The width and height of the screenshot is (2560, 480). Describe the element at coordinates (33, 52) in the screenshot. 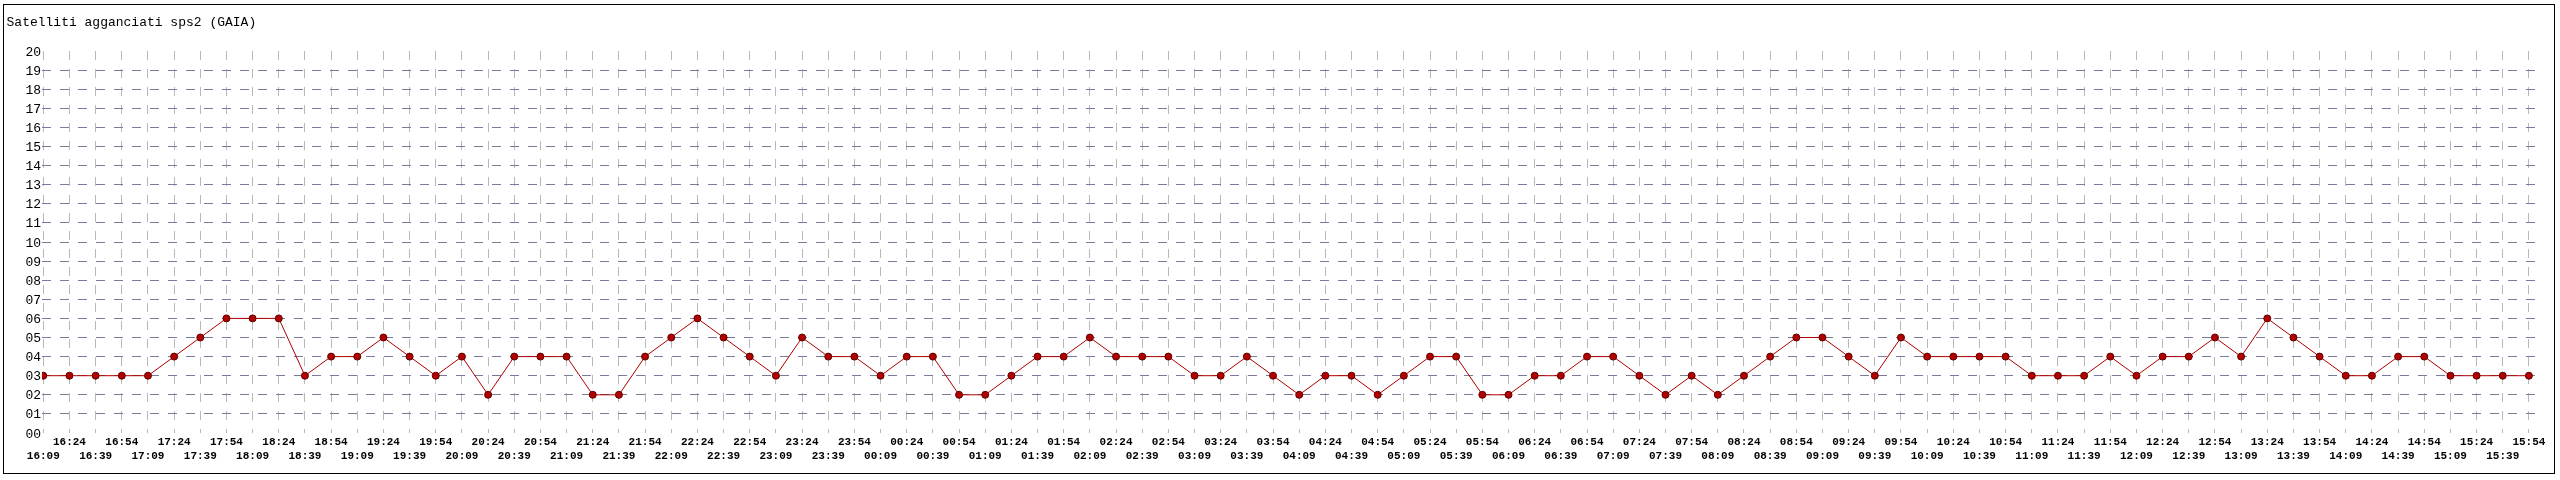

I see `y-tick-label: 20` at that location.